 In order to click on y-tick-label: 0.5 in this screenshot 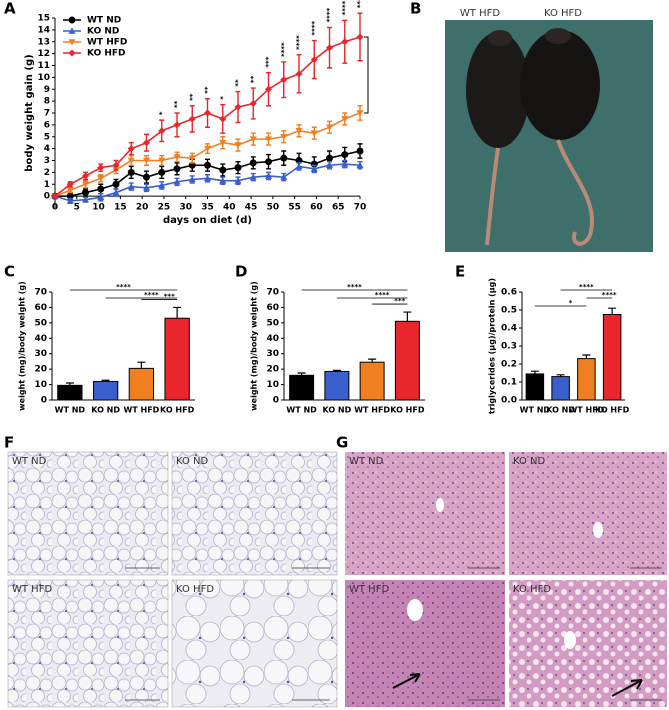, I will do `click(509, 311)`.